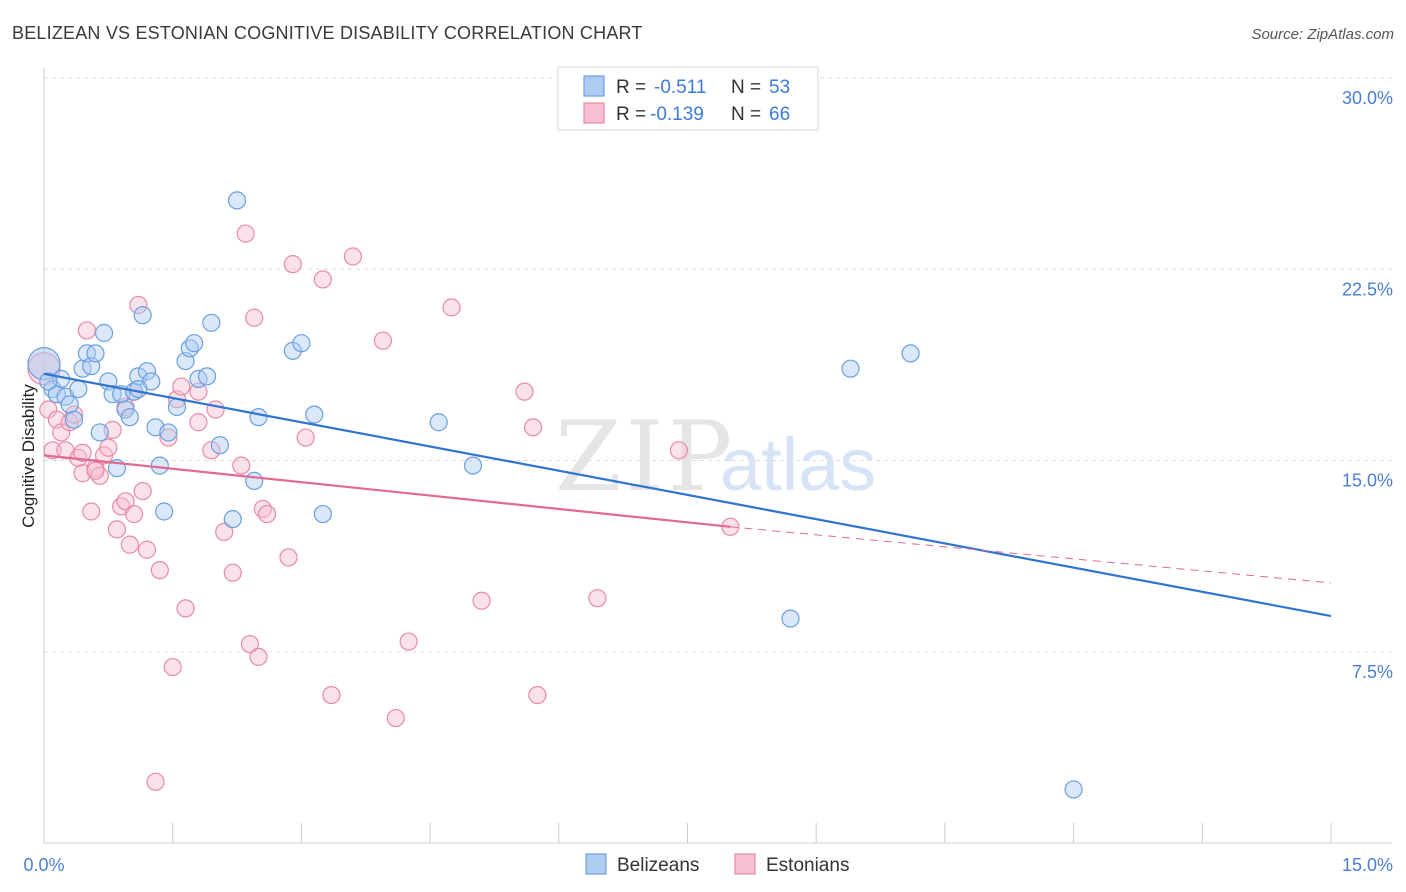  What do you see at coordinates (645, 457) in the screenshot?
I see `svg-text: ZIP` at bounding box center [645, 457].